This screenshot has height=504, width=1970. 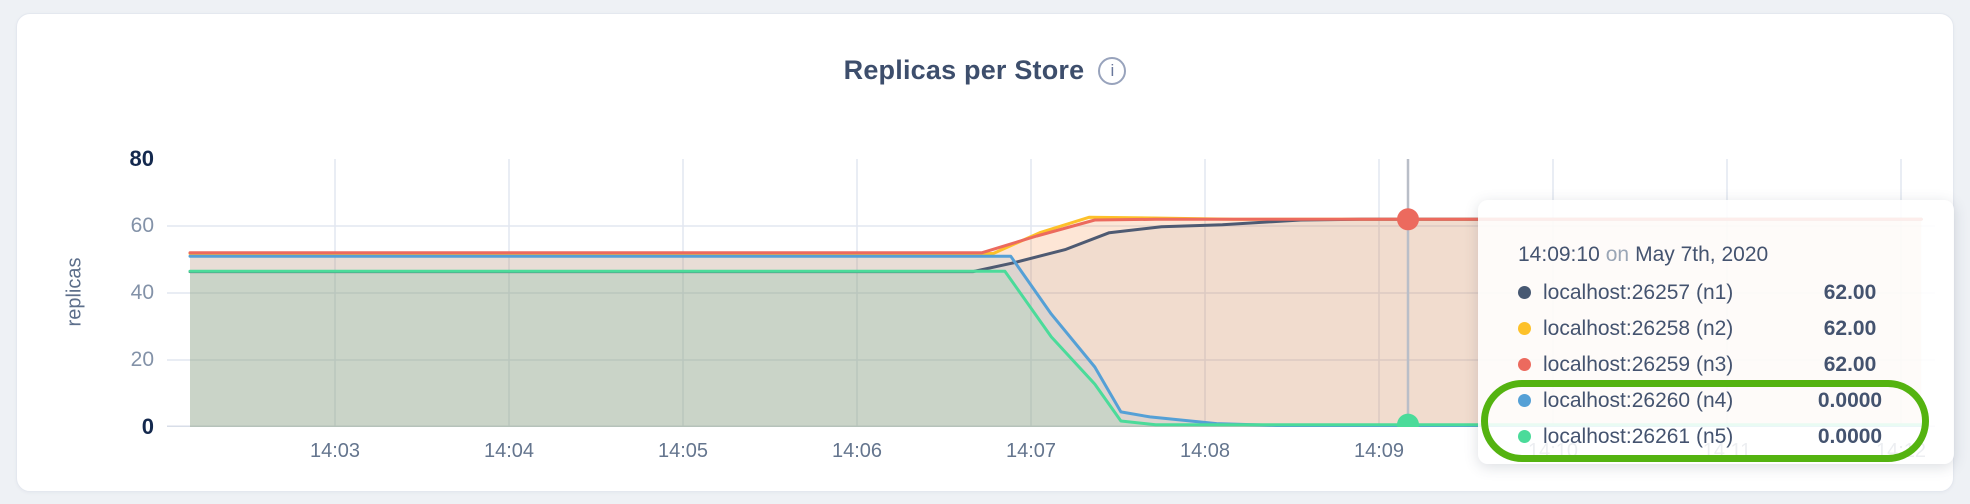 What do you see at coordinates (1205, 451) in the screenshot?
I see `x-tick-label: 14:08` at bounding box center [1205, 451].